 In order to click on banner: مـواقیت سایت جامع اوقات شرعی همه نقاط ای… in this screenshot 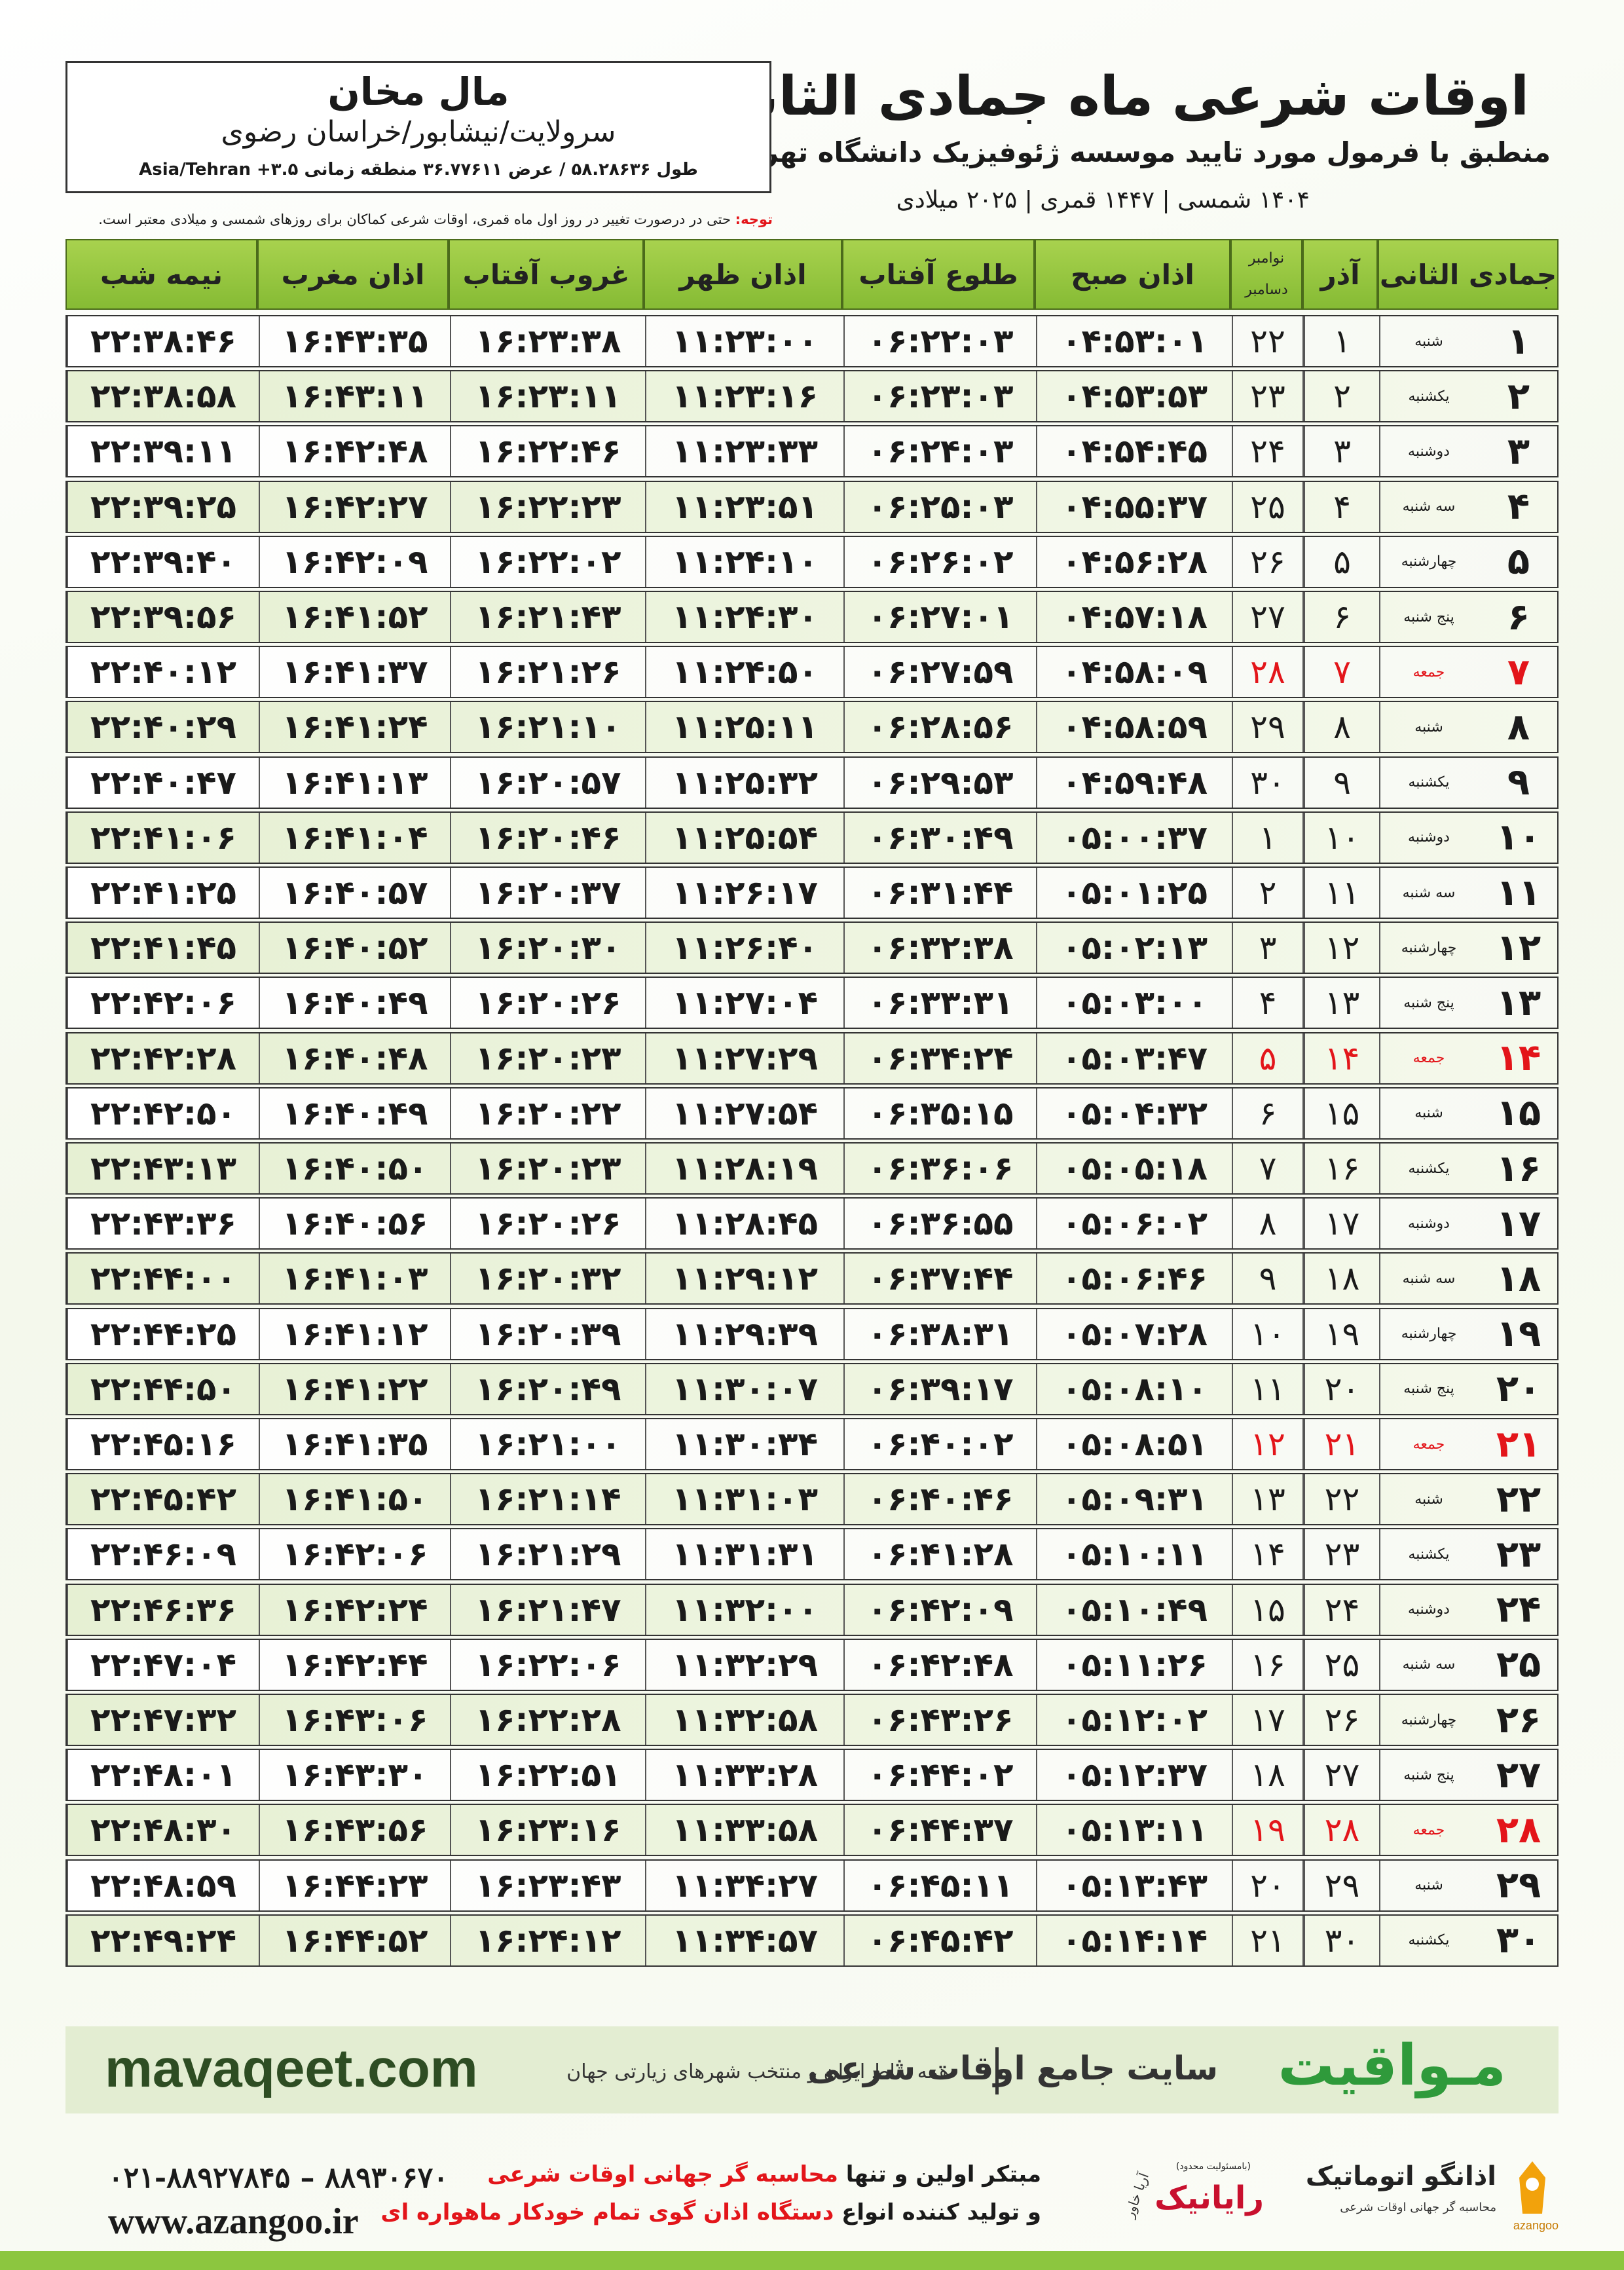, I will do `click(812, 2069)`.